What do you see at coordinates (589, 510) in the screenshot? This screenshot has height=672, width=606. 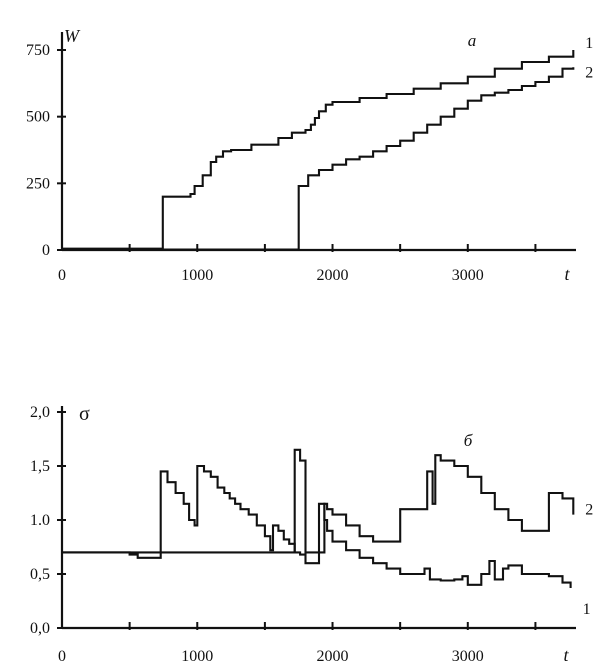 I see `series-label-b-2: 2` at bounding box center [589, 510].